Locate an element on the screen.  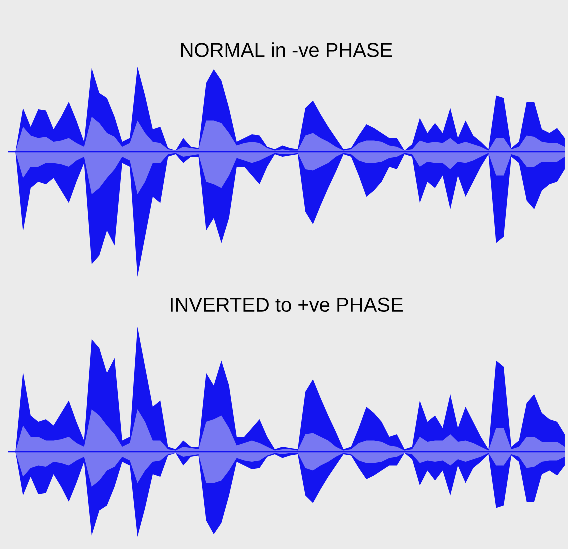
chart-title: INVERTED to +ve PHASE is located at coordinates (286, 305).